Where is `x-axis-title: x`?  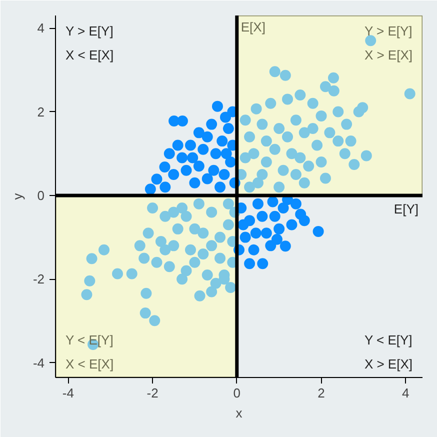 x-axis-title: x is located at coordinates (239, 413).